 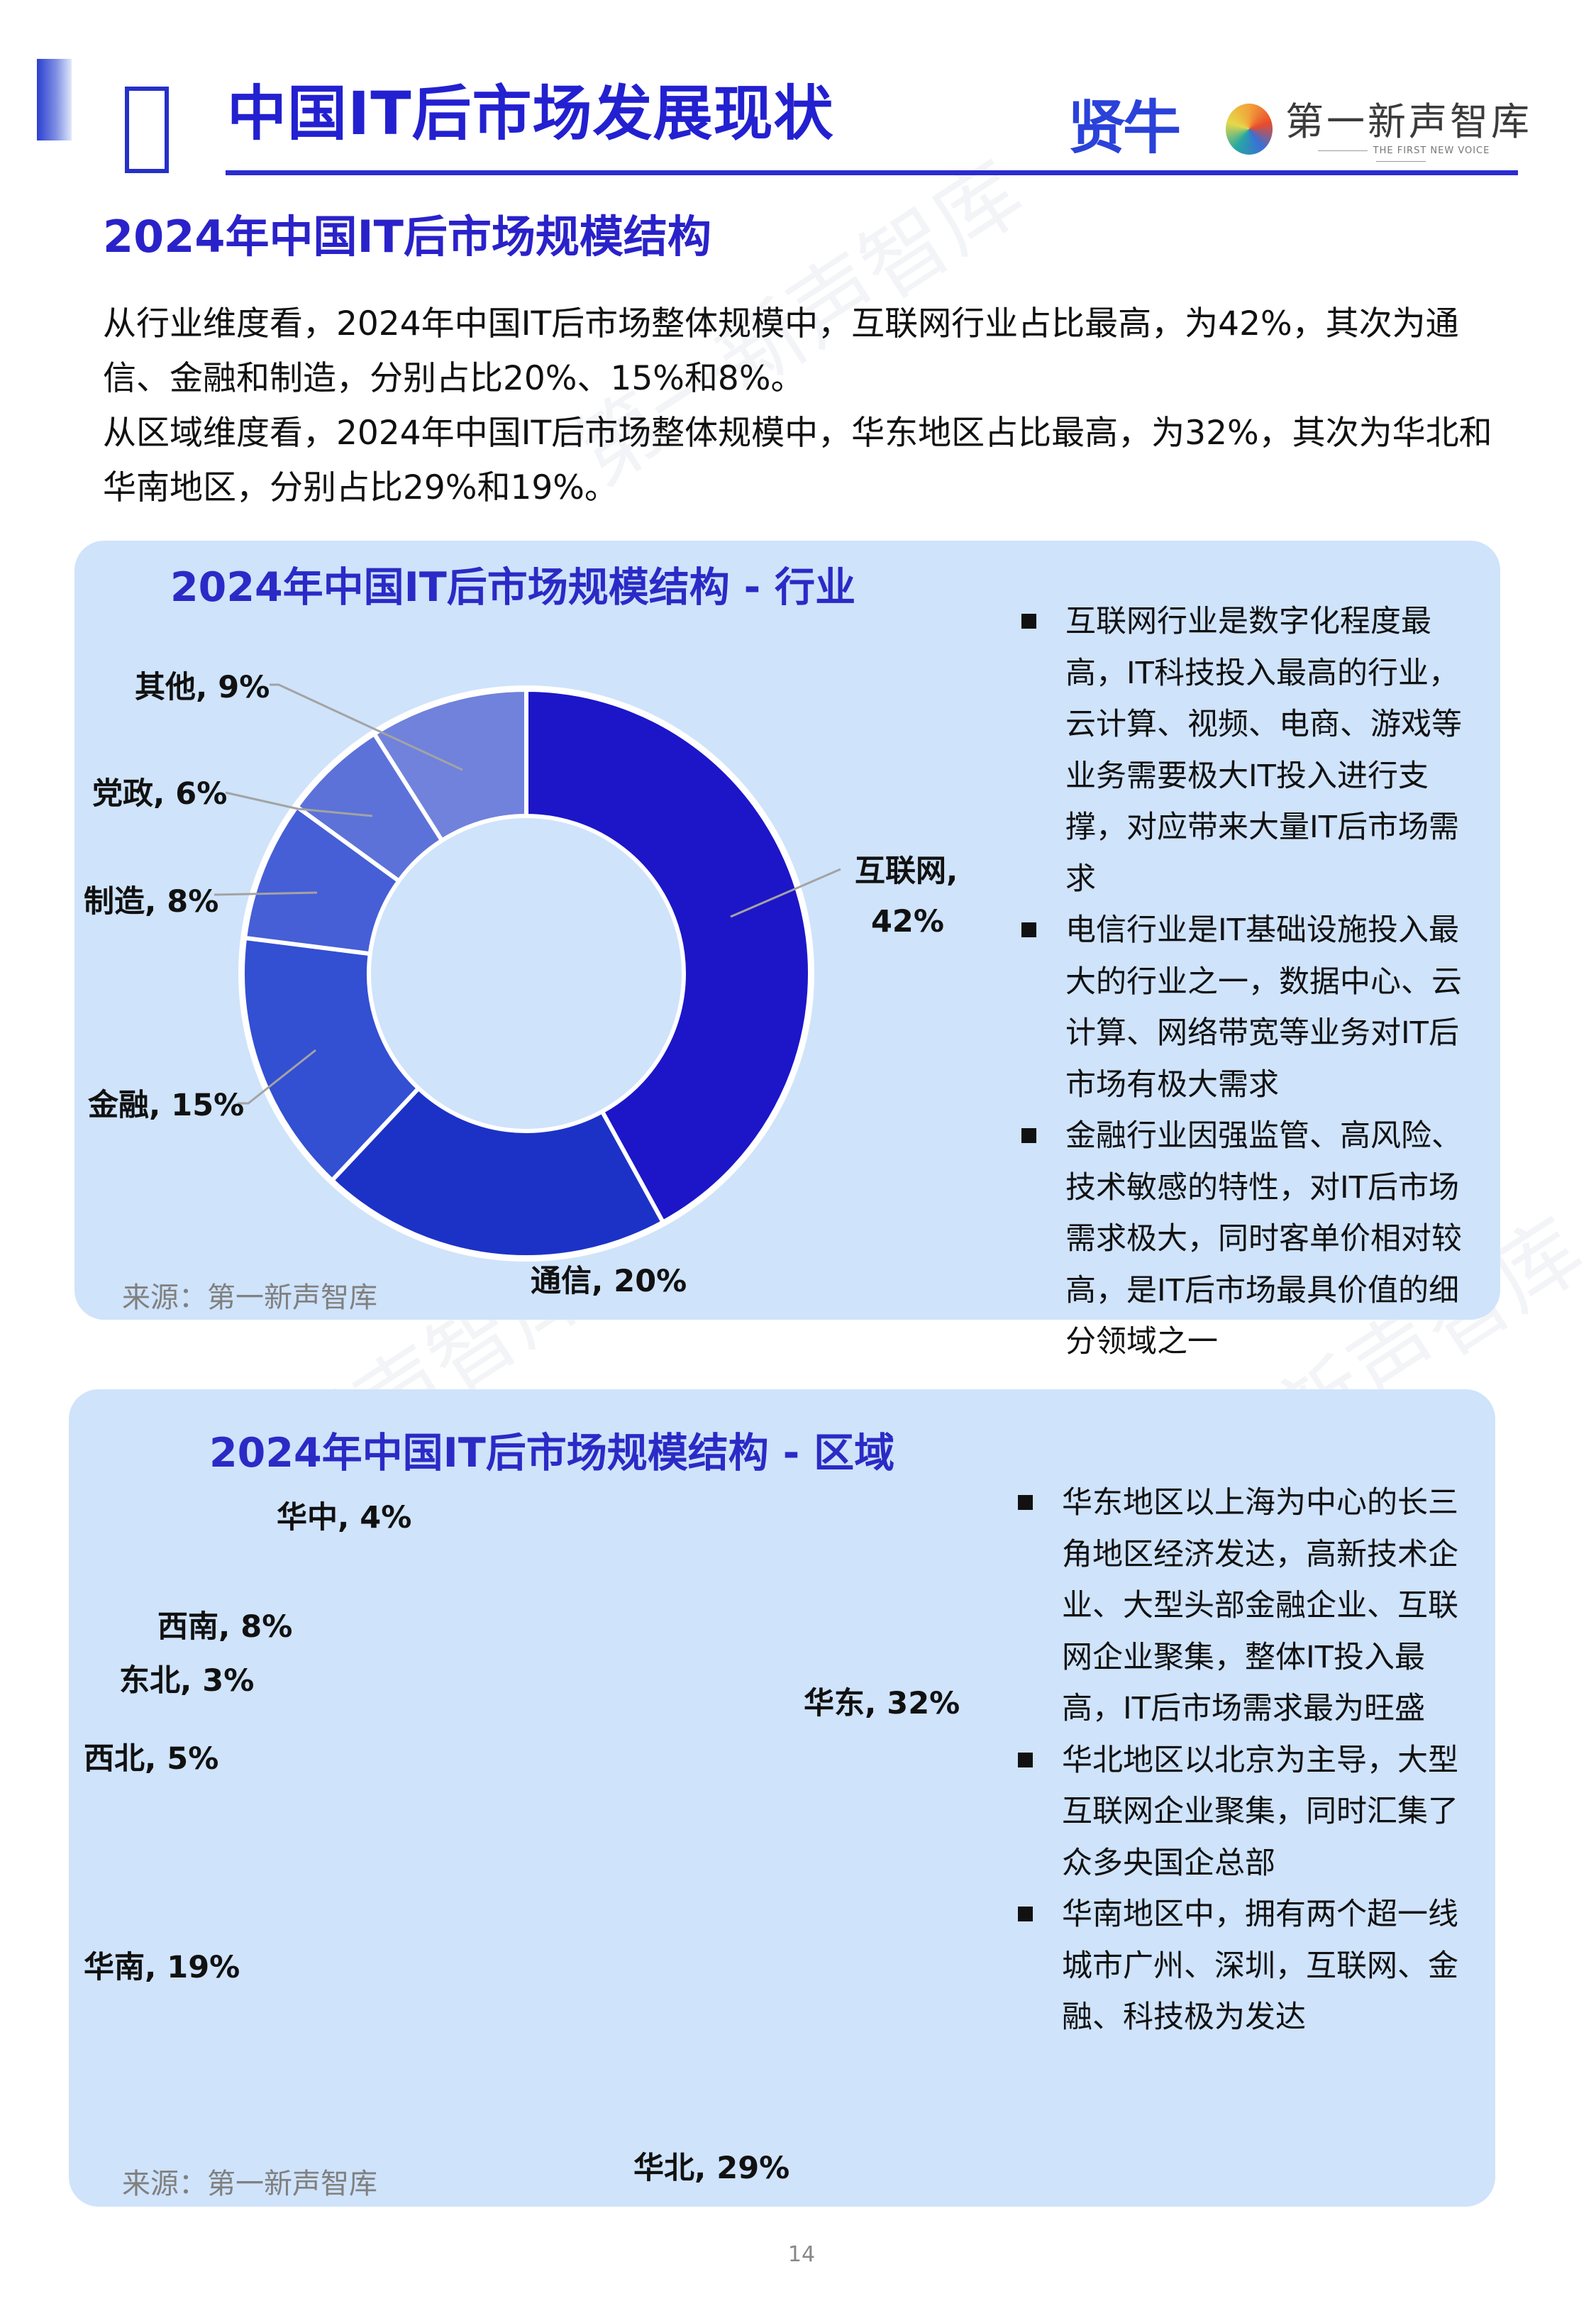 What do you see at coordinates (151, 1759) in the screenshot?
I see `label-northwest: 西北, 5%` at bounding box center [151, 1759].